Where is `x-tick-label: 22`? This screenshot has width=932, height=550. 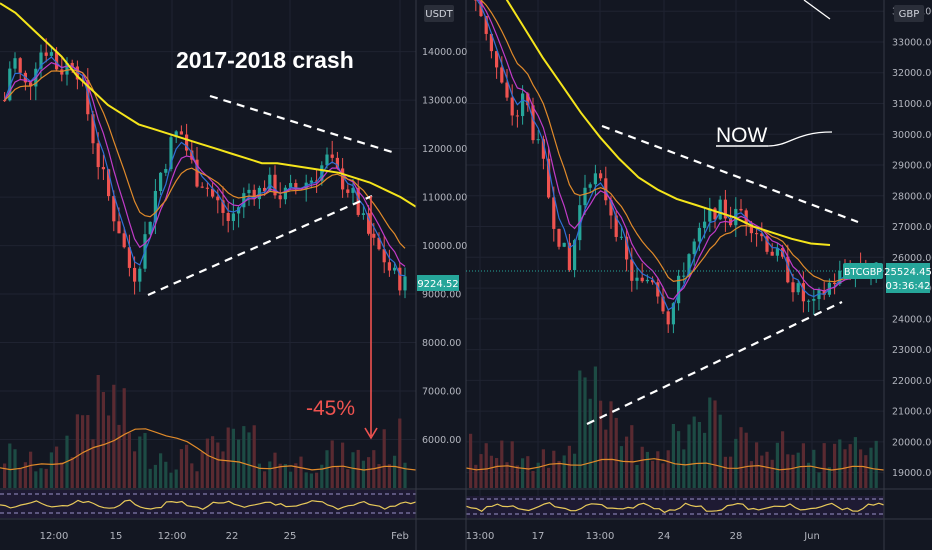 x-tick-label: 22 is located at coordinates (232, 536).